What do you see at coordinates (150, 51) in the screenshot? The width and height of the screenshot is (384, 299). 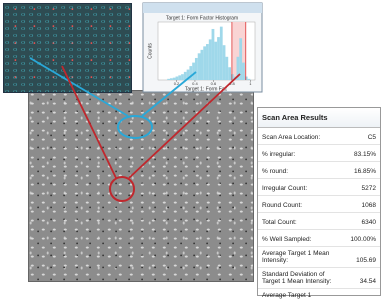 I see `y-axis-label: Counts` at bounding box center [150, 51].